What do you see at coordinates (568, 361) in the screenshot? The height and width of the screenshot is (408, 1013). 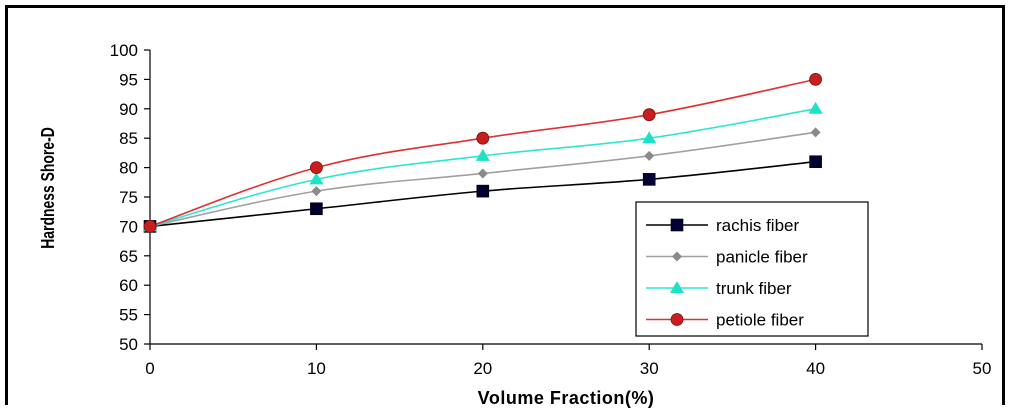 I see `x-ticks: 0 10 20 30 40 50` at bounding box center [568, 361].